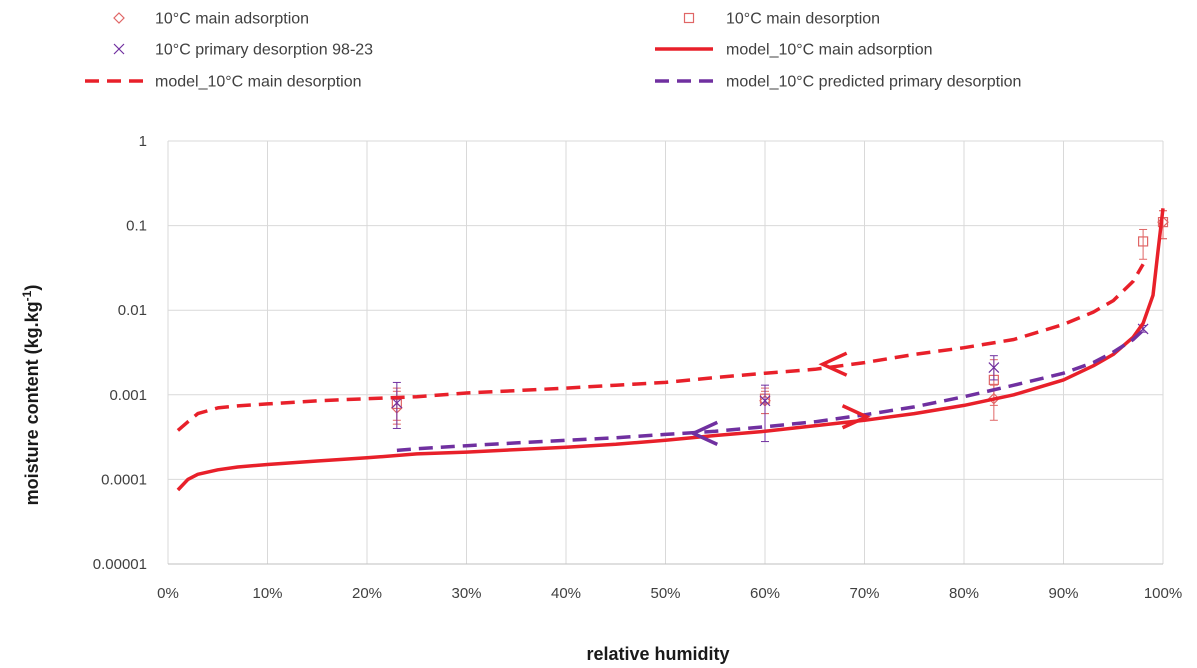 The height and width of the screenshot is (668, 1197). I want to click on y-tick-label: 0.00001, so click(120, 564).